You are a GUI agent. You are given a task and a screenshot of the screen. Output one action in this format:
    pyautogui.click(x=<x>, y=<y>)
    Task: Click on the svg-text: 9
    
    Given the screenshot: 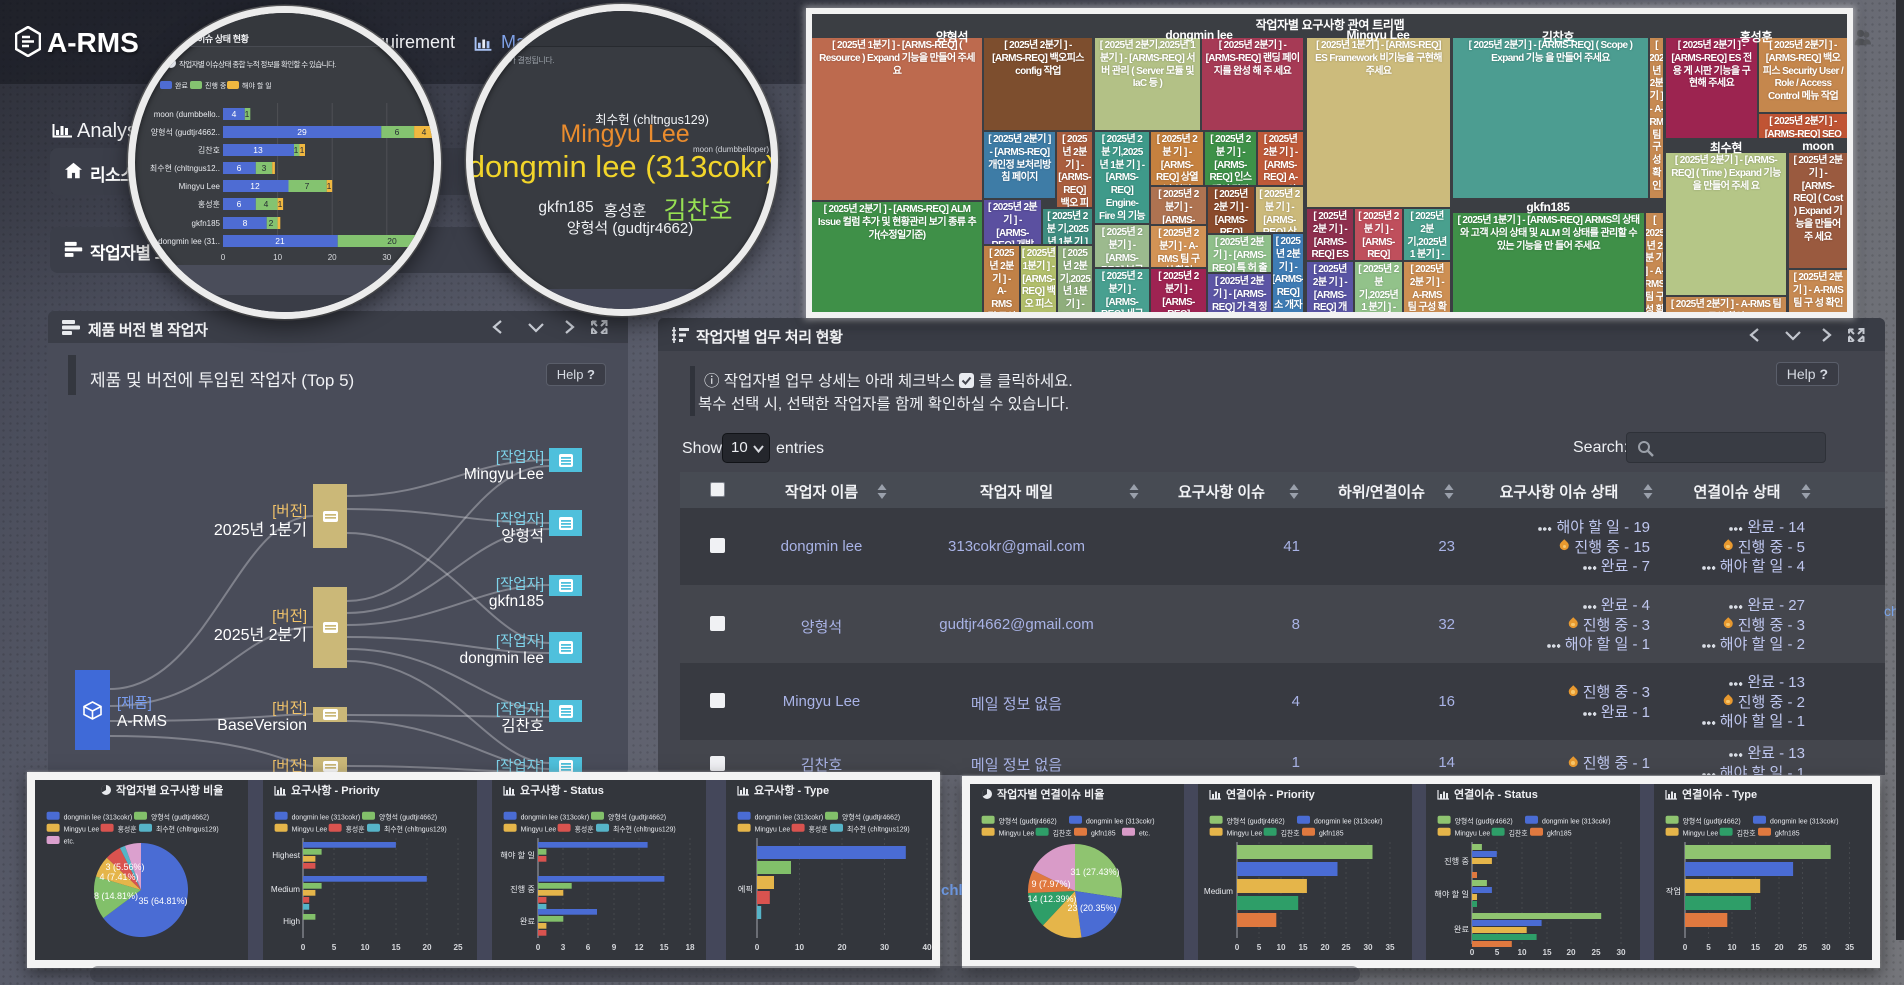 What is the action you would take?
    pyautogui.click(x=614, y=947)
    